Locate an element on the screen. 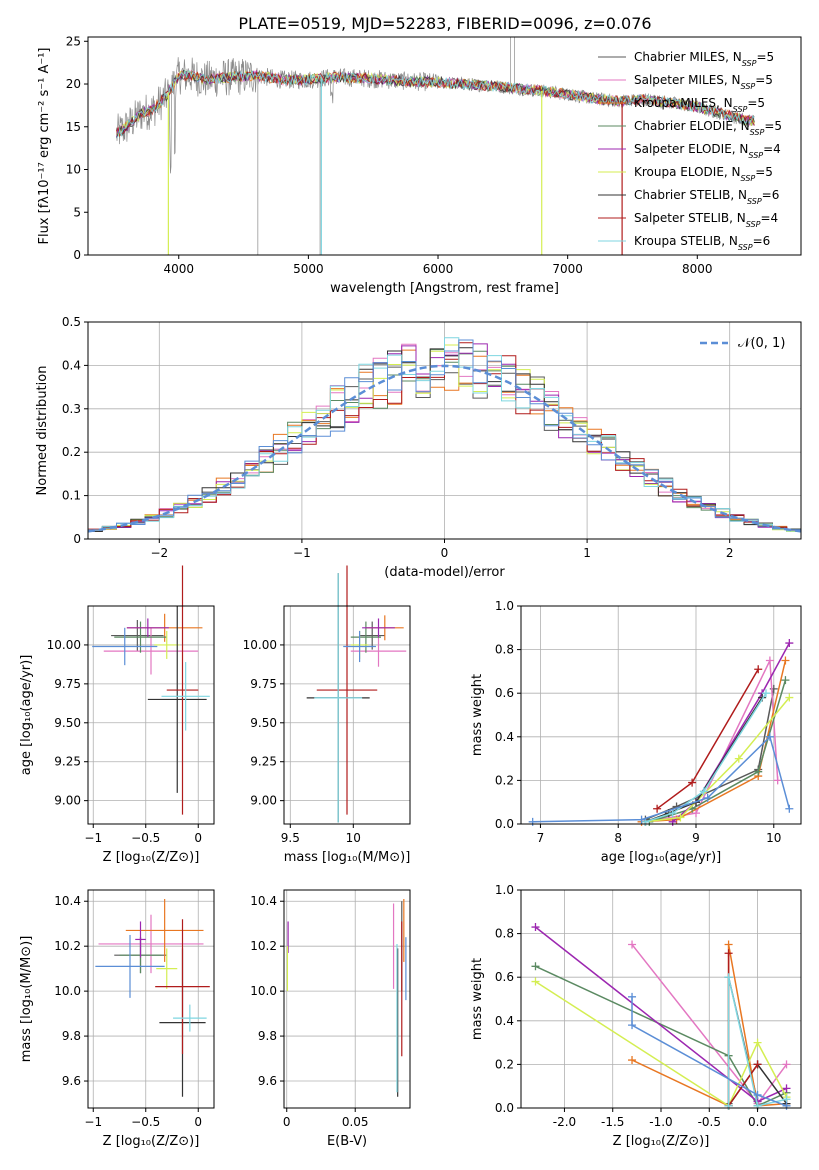  y-tick-label: 15 is located at coordinates (73, 127).